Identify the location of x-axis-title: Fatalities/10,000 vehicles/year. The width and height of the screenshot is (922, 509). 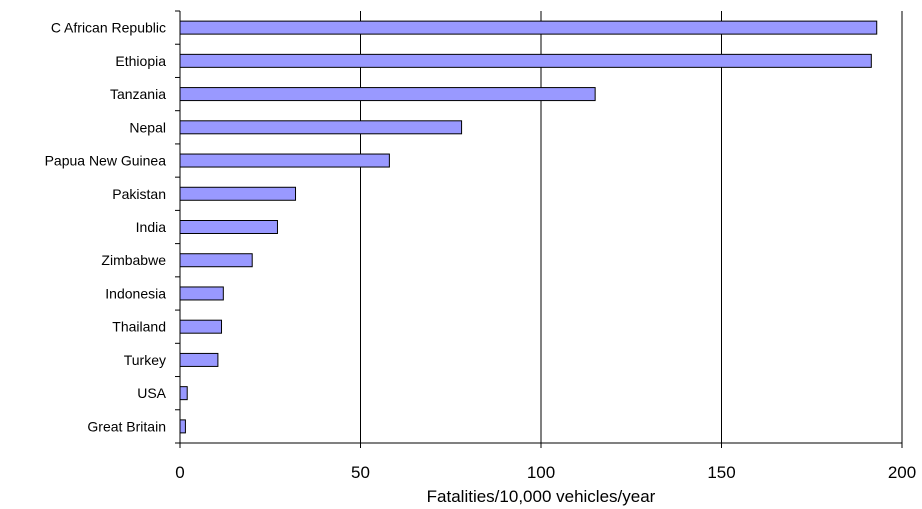
(541, 496).